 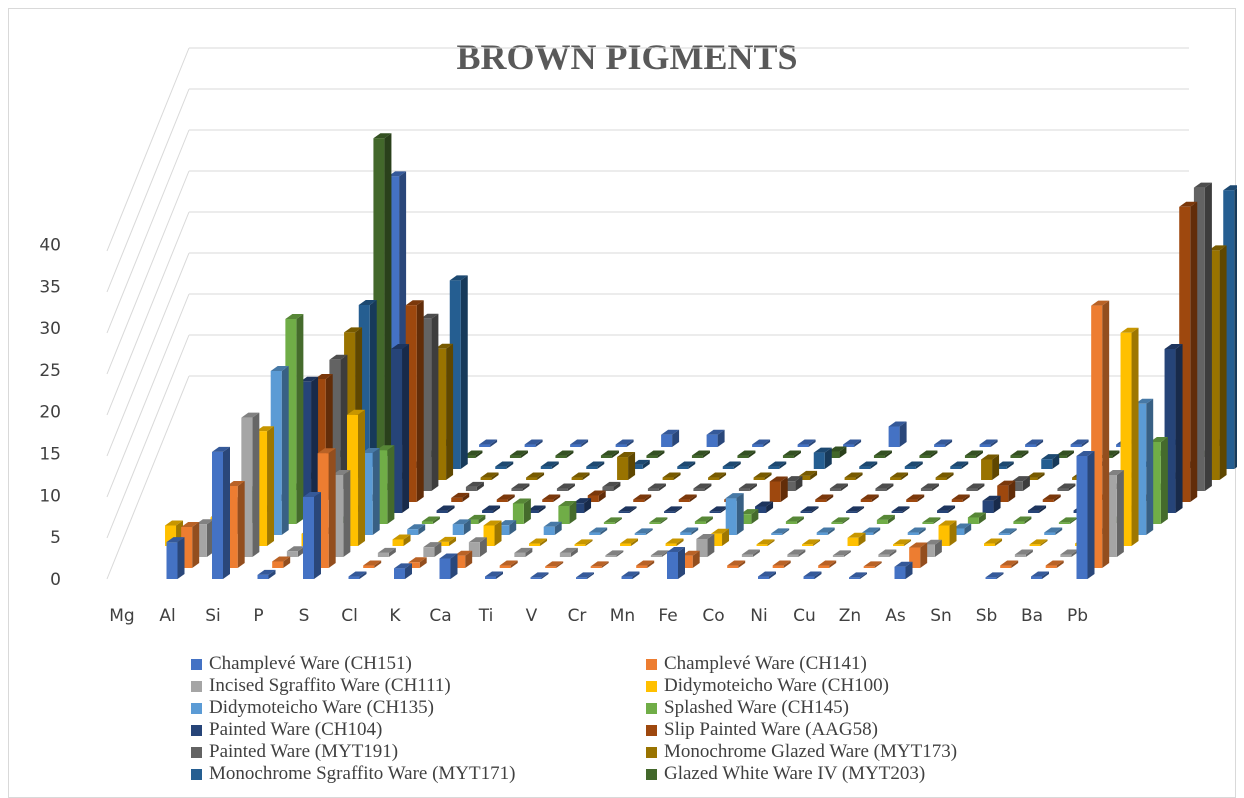 I want to click on x-tick-label: Pb, so click(x=1077, y=616).